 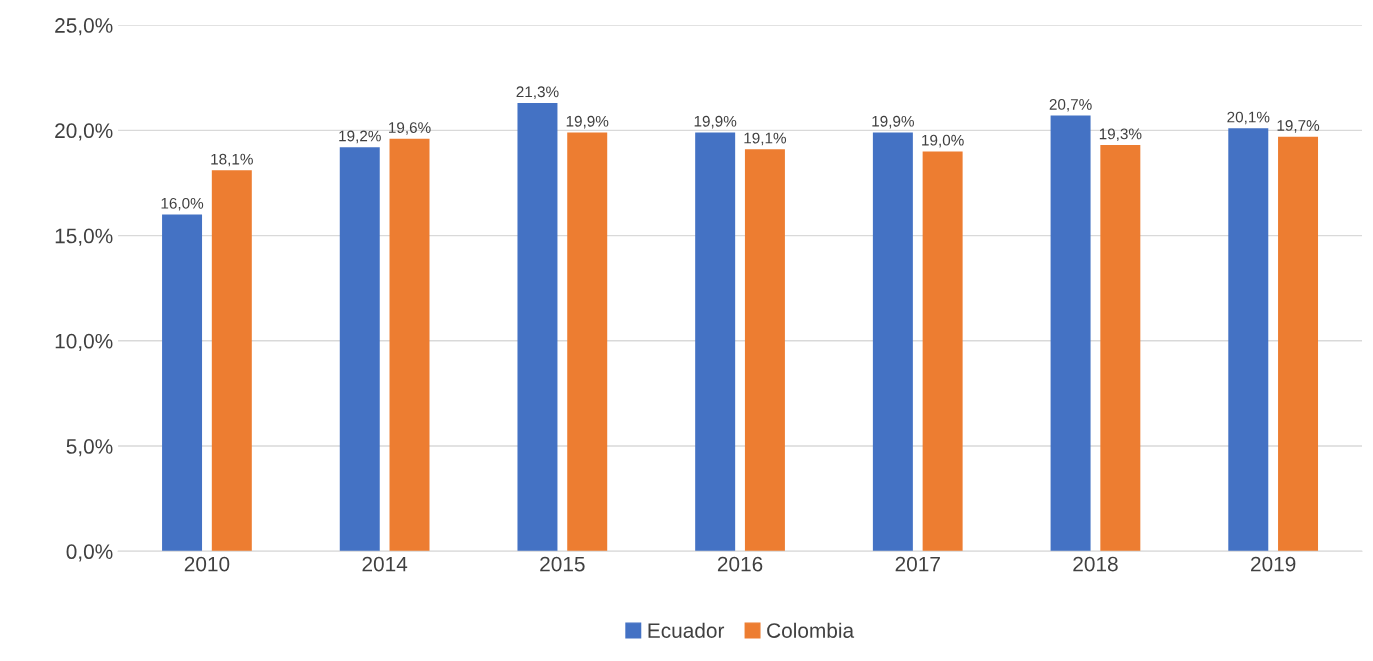 What do you see at coordinates (811, 630) in the screenshot?
I see `legend-label: Colombia` at bounding box center [811, 630].